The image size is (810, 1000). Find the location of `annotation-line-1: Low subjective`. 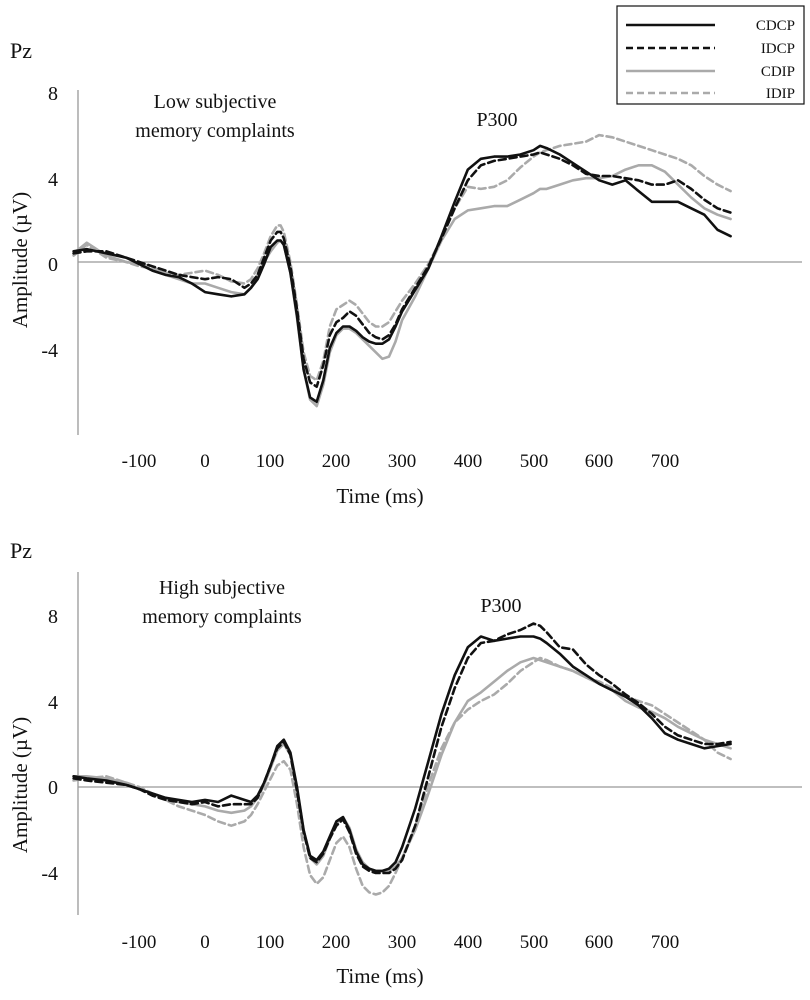

annotation-line-1: Low subjective is located at coordinates (215, 102).